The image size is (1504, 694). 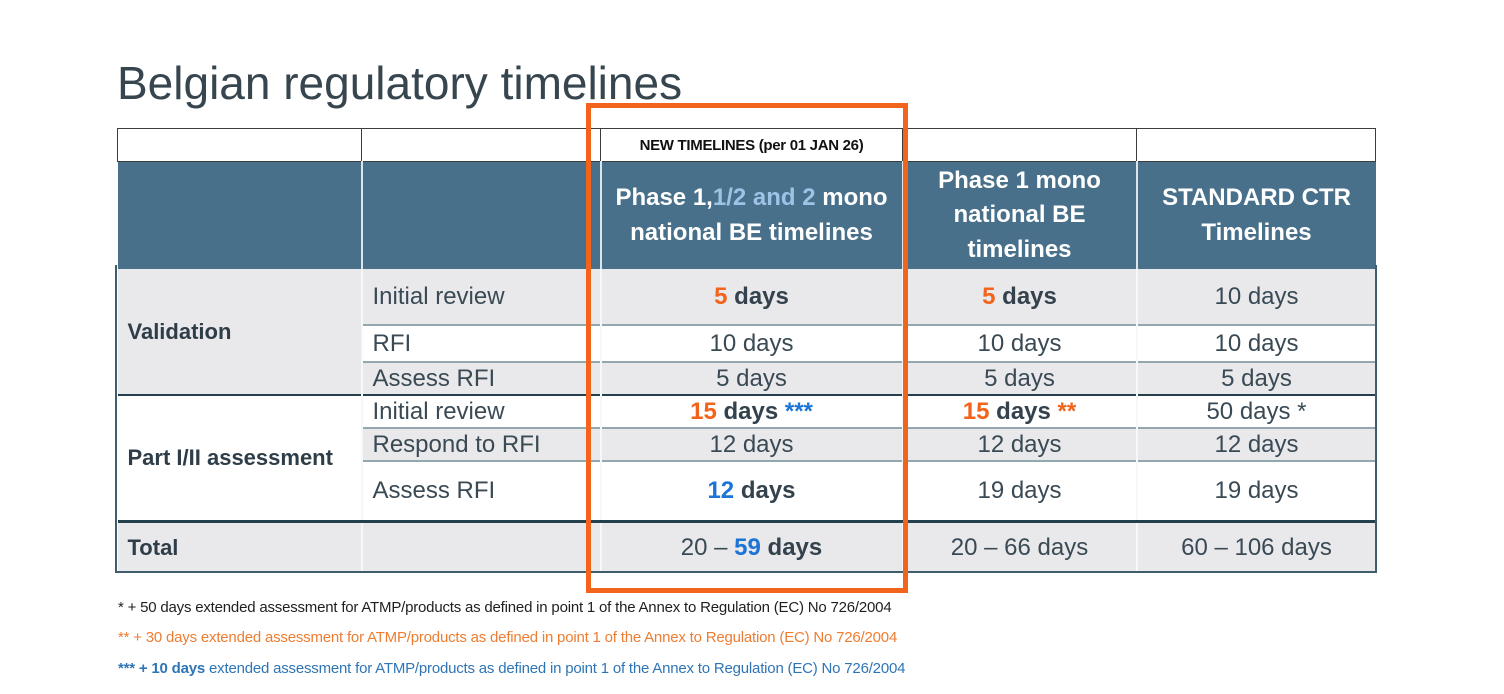 What do you see at coordinates (707, 548) in the screenshot?
I see `text-segment: 20 –` at bounding box center [707, 548].